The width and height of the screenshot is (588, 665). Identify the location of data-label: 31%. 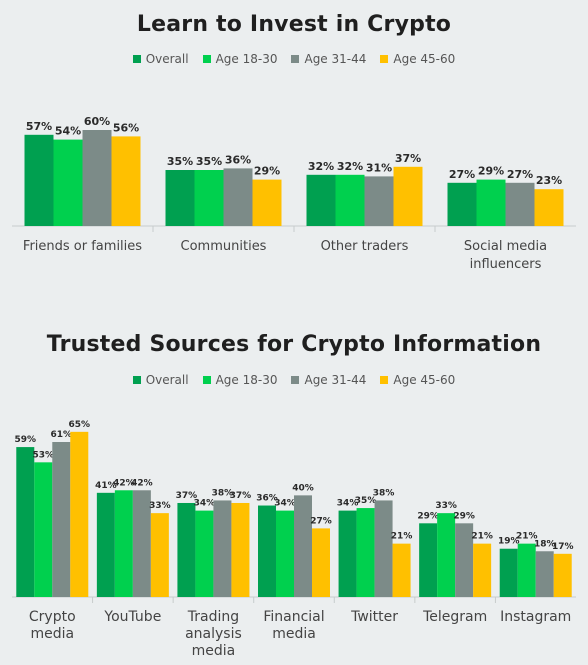
(379, 167).